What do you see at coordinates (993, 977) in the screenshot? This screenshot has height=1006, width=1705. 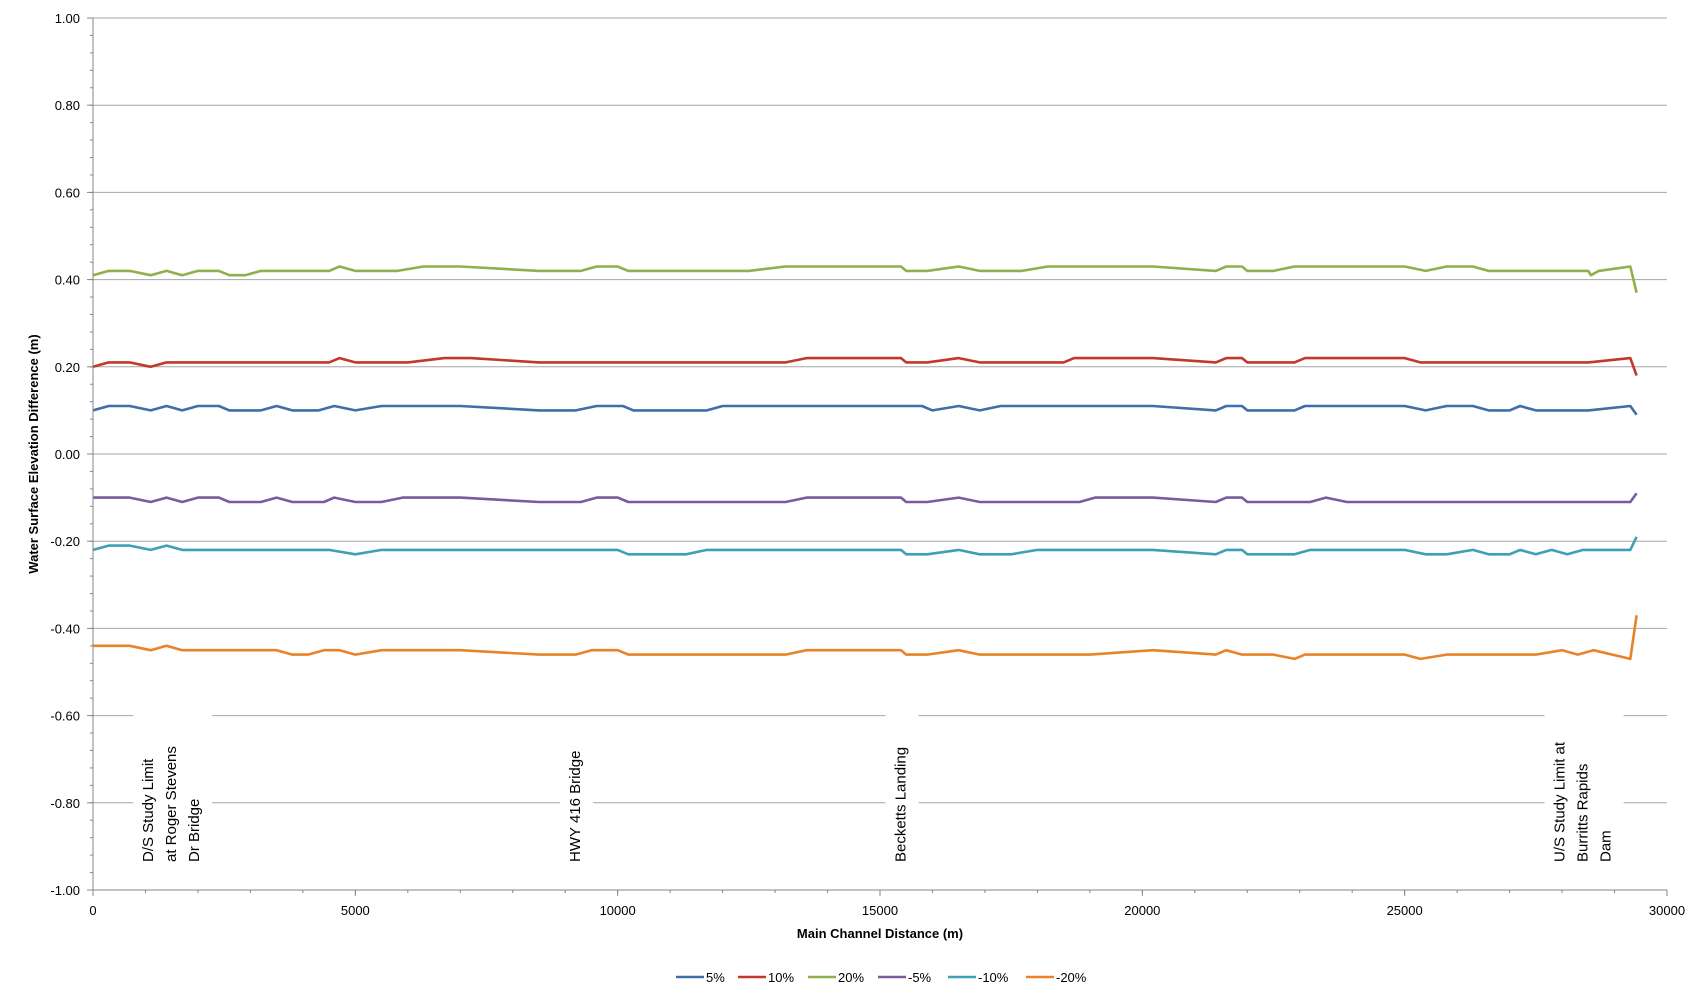 I see `legend-label: -10%` at bounding box center [993, 977].